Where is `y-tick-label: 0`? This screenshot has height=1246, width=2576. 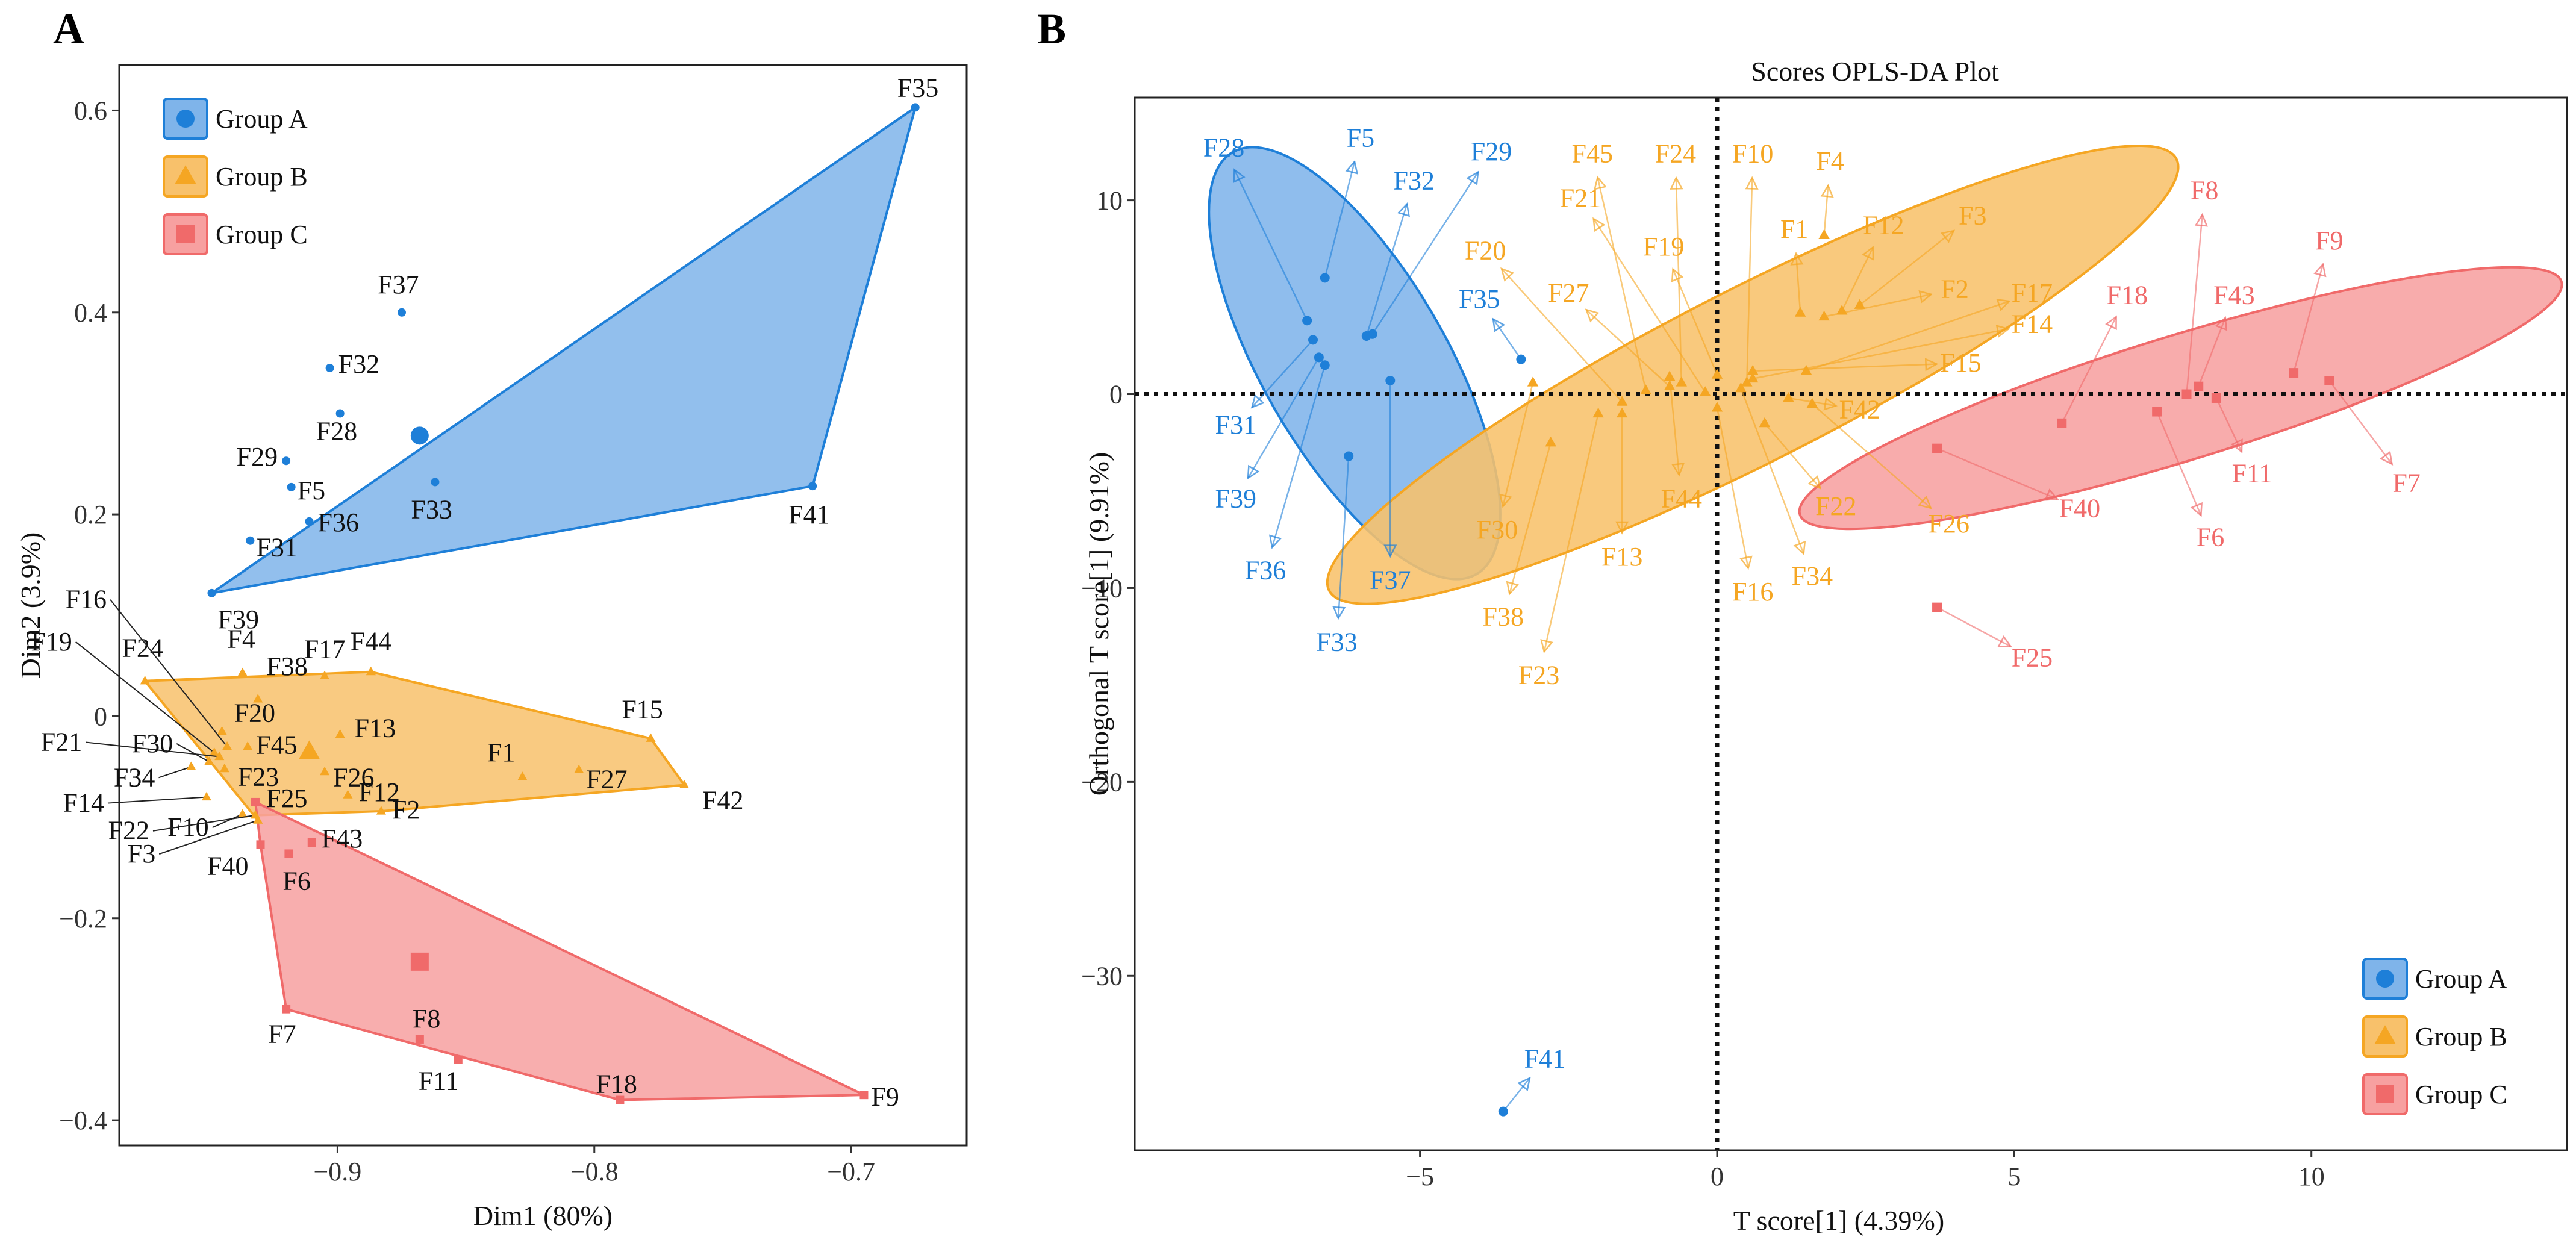
y-tick-label: 0 is located at coordinates (1116, 395).